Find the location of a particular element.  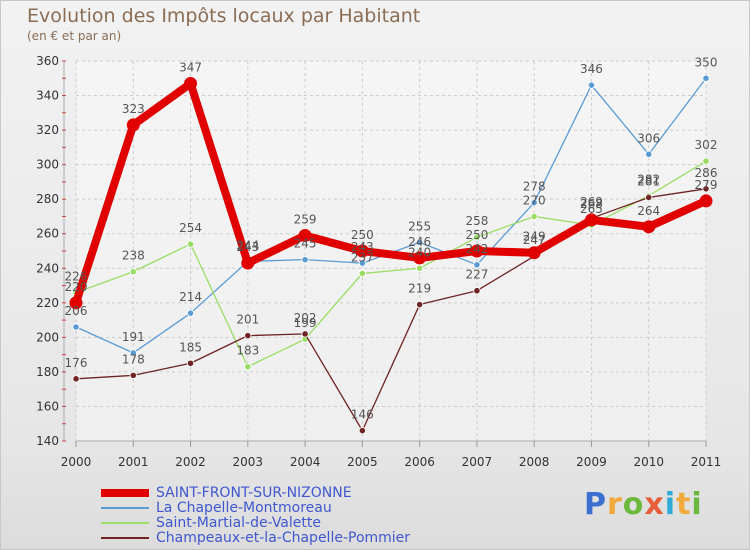

data-label: 237 is located at coordinates (362, 257).